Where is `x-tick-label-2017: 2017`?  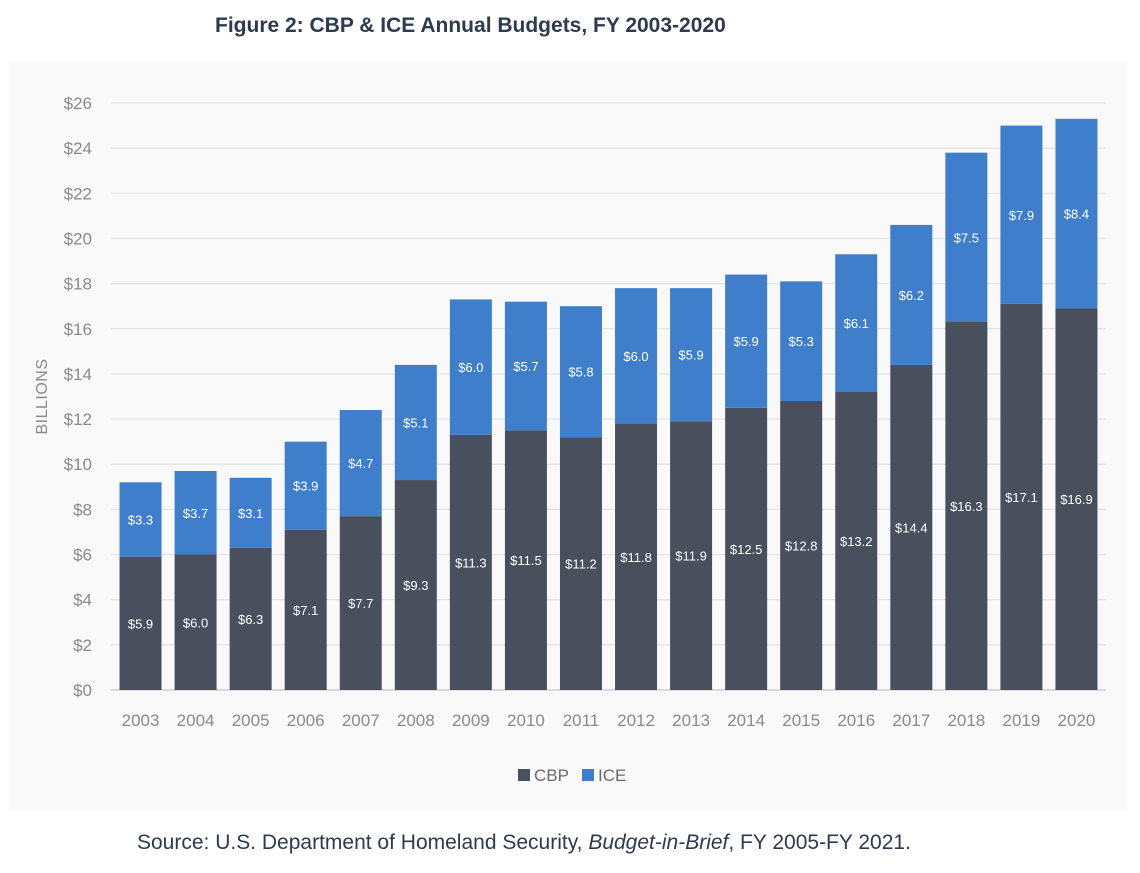
x-tick-label-2017: 2017 is located at coordinates (911, 720).